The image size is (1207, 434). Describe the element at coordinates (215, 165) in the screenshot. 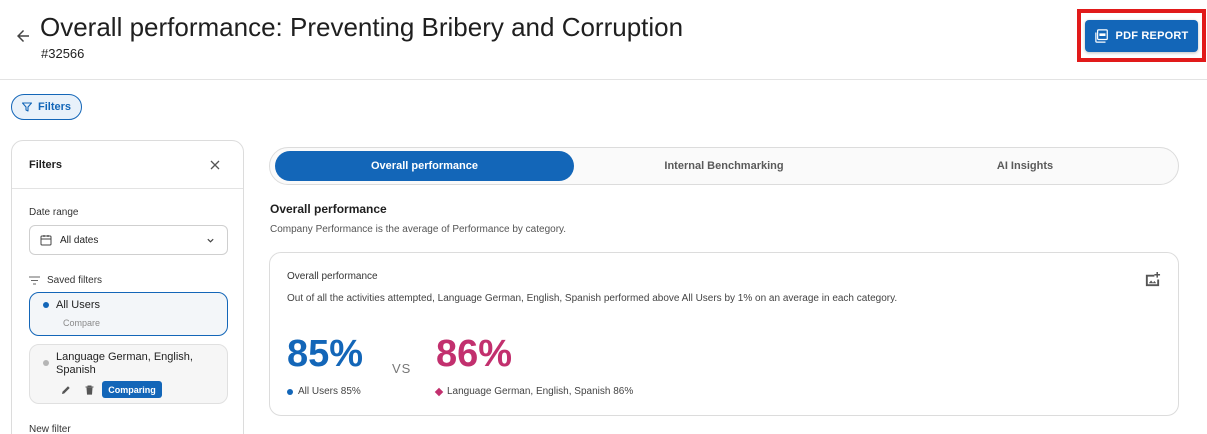

I see `close-icon` at that location.